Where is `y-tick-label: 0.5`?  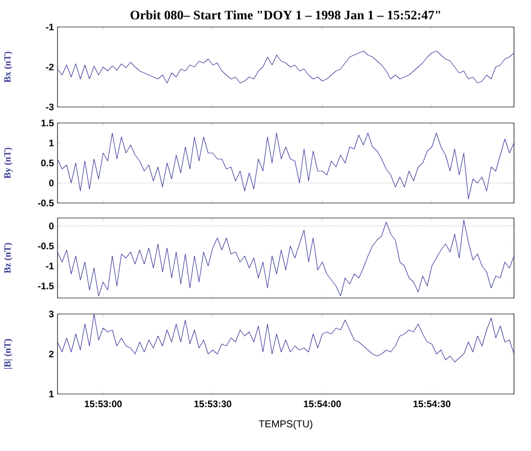
y-tick-label: 0.5 is located at coordinates (47, 163).